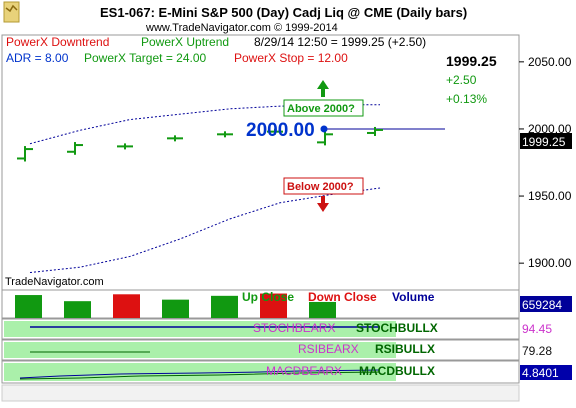 This screenshot has width=576, height=408. I want to click on indicator-macd-signal, so click(200, 375).